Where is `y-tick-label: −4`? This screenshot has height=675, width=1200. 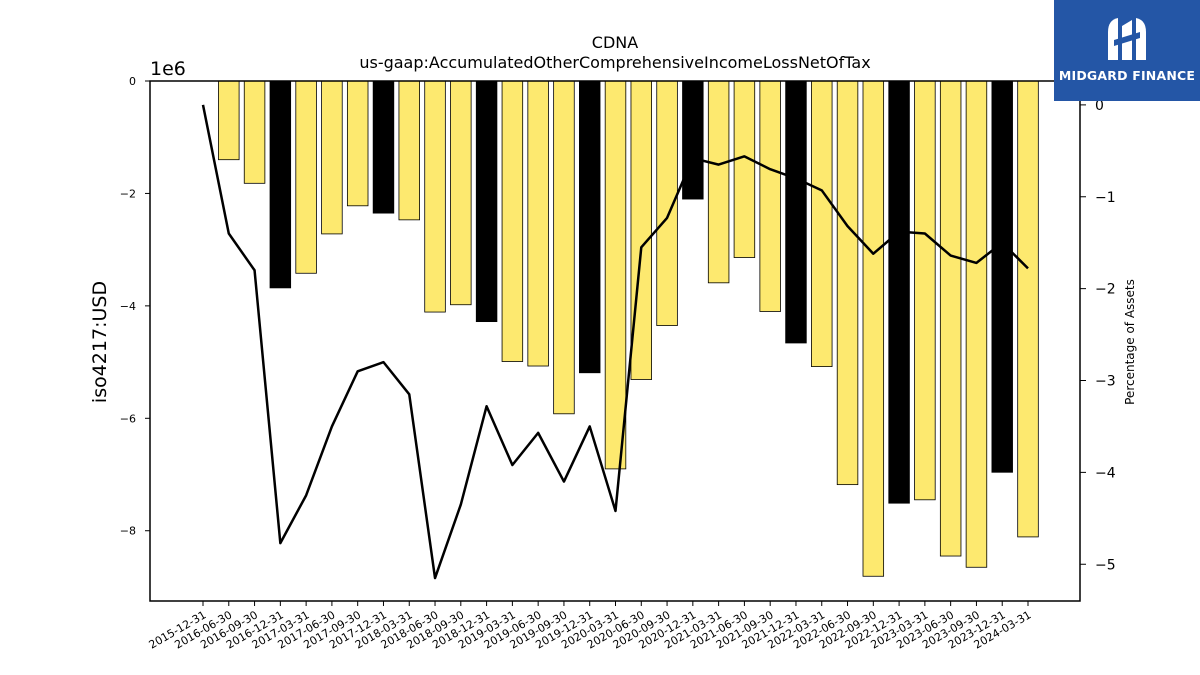 y-tick-label: −4 is located at coordinates (128, 306).